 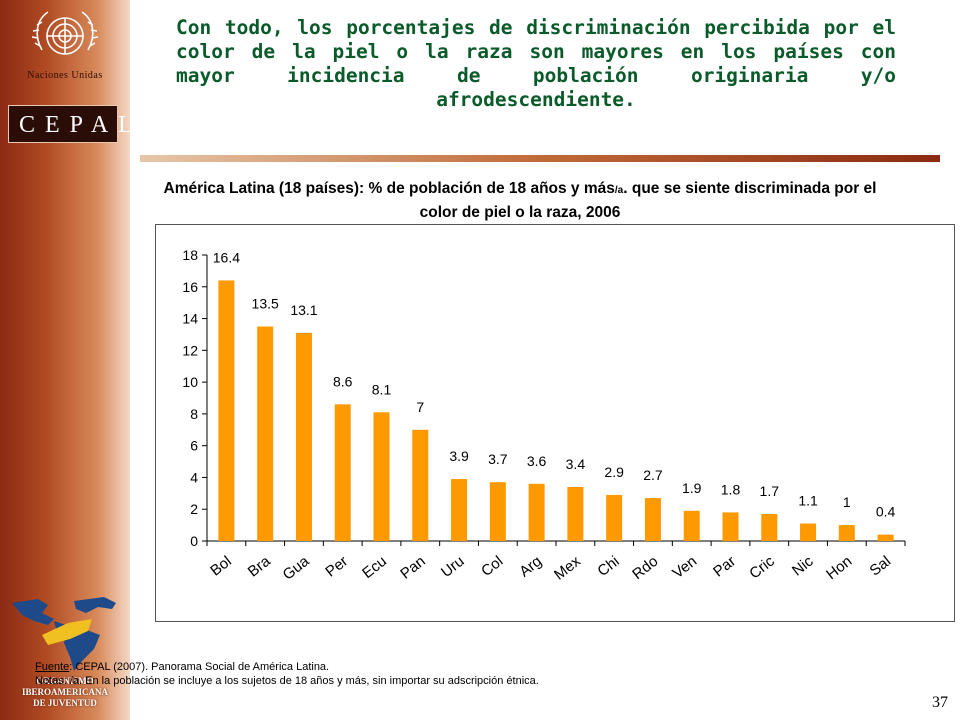 I want to click on x-tick-label: Per, so click(x=336, y=567).